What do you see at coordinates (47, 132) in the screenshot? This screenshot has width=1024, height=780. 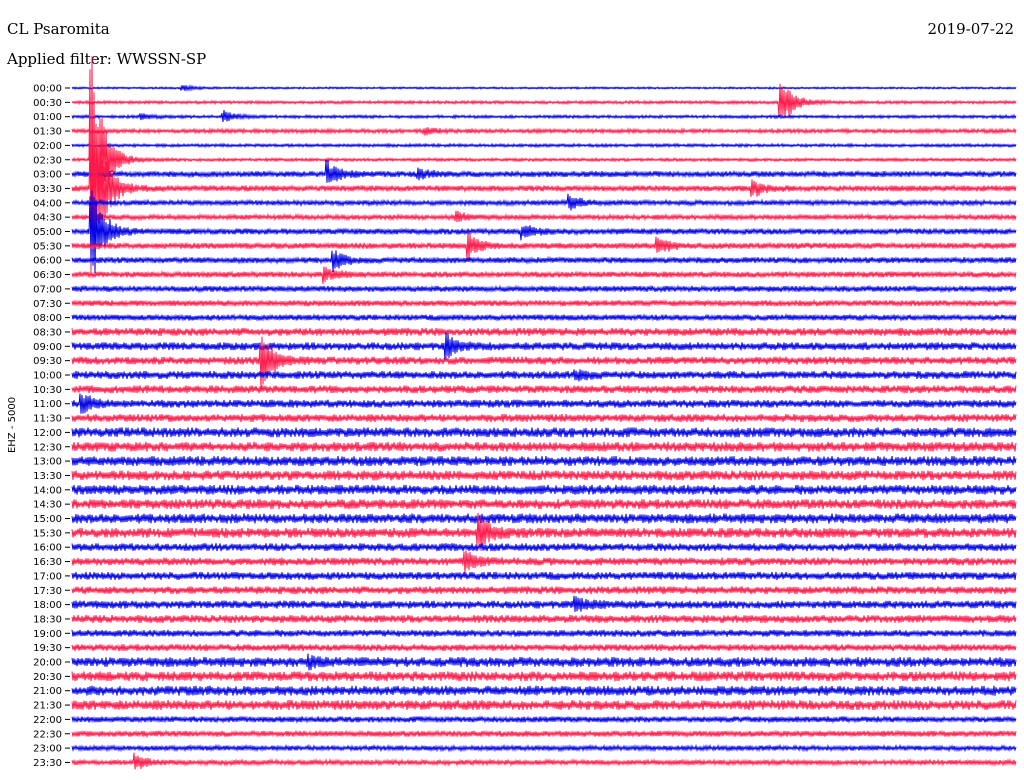 I see `time-tick-label: 01:30` at bounding box center [47, 132].